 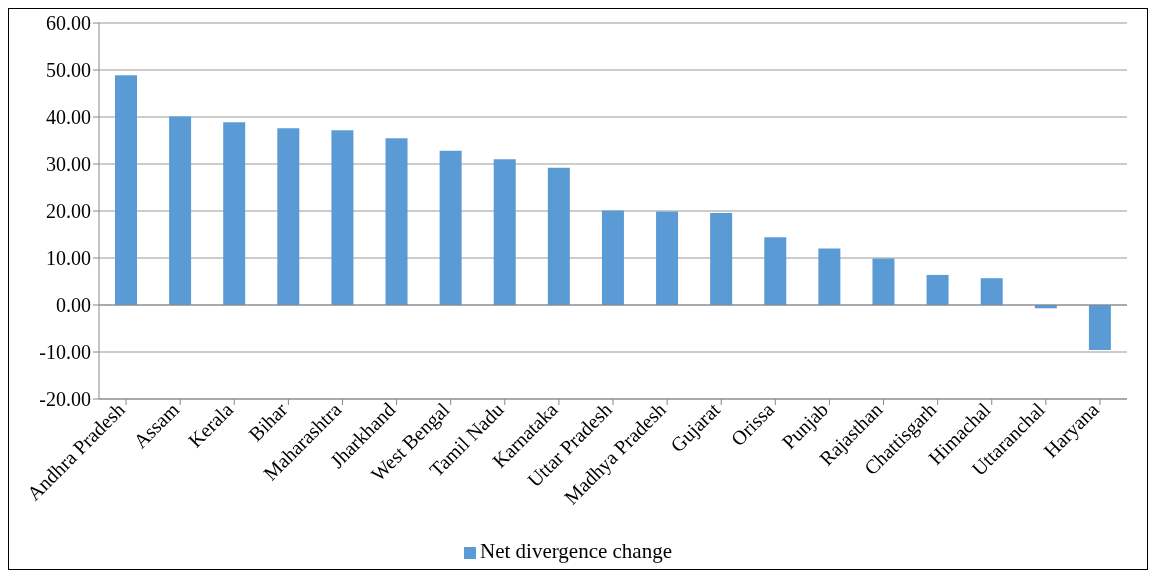 I want to click on y-tick-label: 10.00, so click(x=68, y=258).